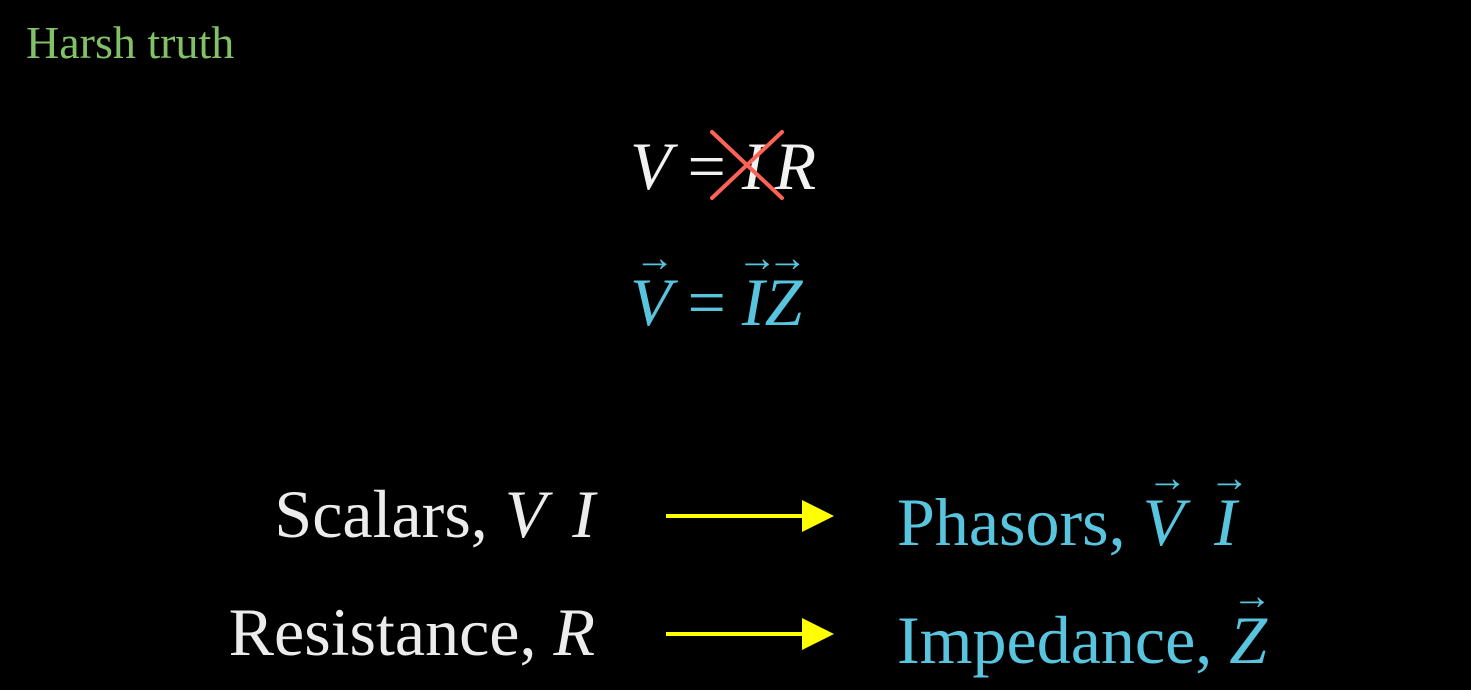  Describe the element at coordinates (651, 302) in the screenshot. I see `voltage-phasor-symbol: V` at that location.